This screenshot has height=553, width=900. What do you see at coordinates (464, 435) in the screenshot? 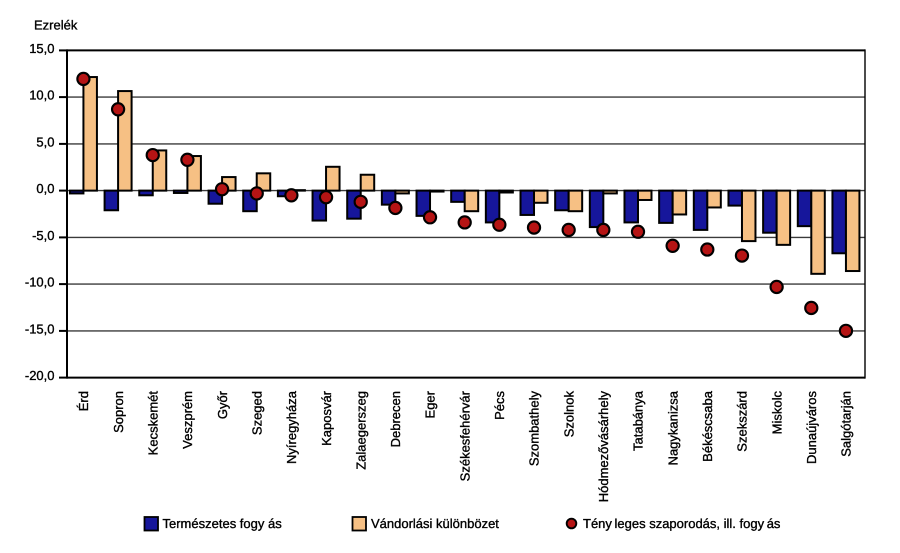
I see `svg-text: Székesfehérvár` at bounding box center [464, 435].